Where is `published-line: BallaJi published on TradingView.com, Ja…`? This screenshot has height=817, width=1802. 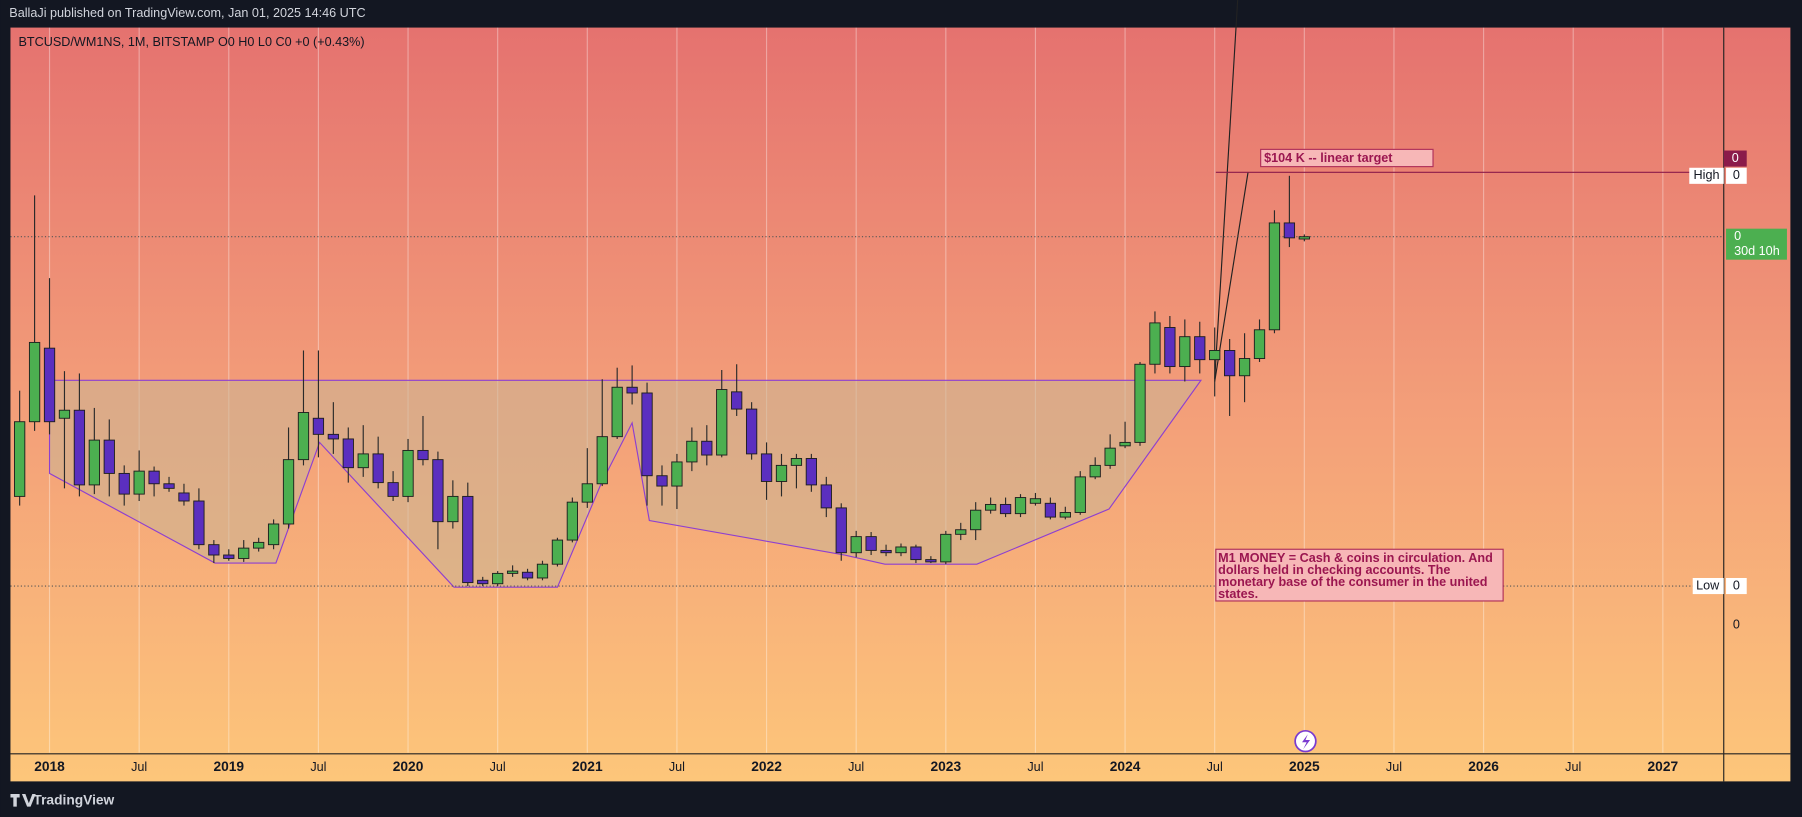 published-line: BallaJi published on TradingView.com, Ja… is located at coordinates (187, 13).